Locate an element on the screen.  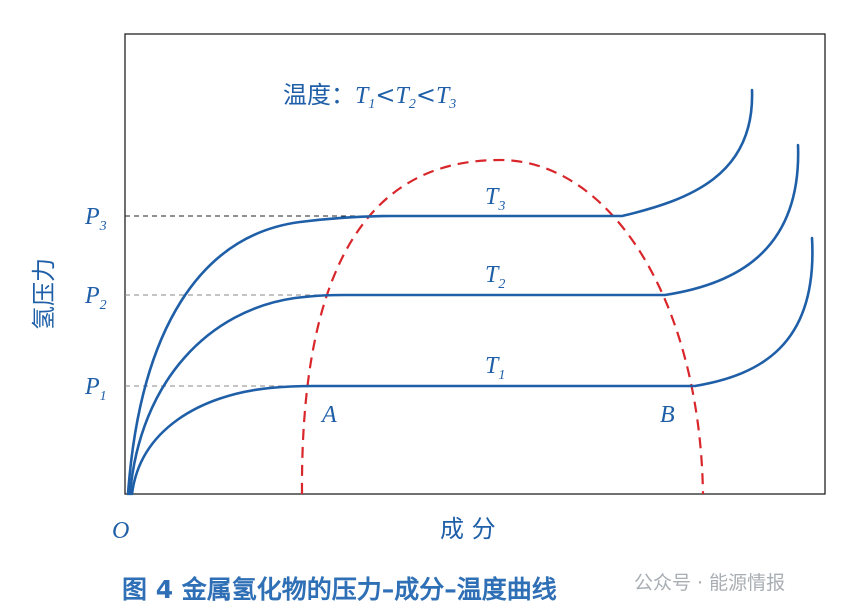
figure-caption: 图 4 金属氢化物的压力–成分–温度曲线 is located at coordinates (339, 589).